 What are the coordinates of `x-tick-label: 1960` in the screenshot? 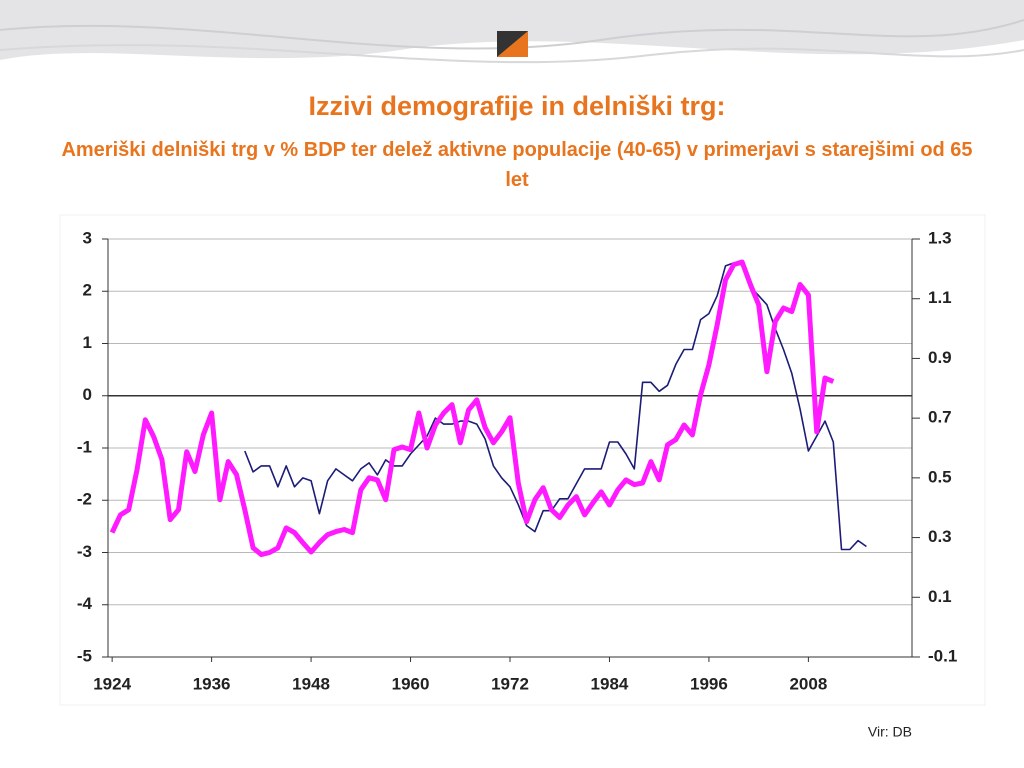 It's located at (411, 683).